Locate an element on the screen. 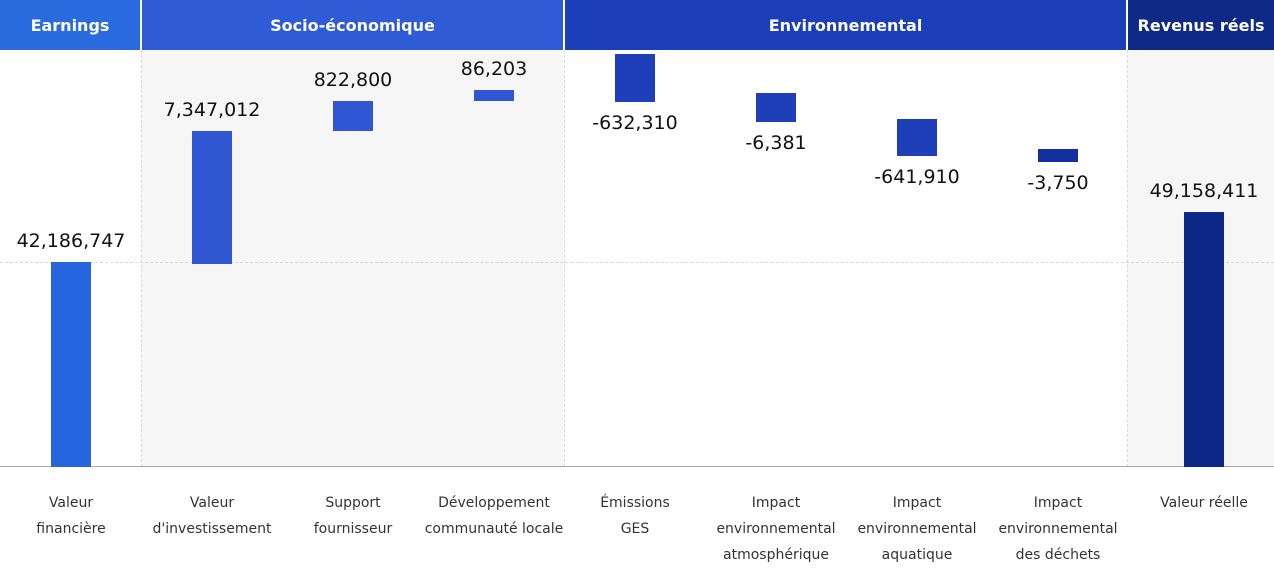 The width and height of the screenshot is (1274, 568). value-label-9: 49,158,411 is located at coordinates (1204, 191).